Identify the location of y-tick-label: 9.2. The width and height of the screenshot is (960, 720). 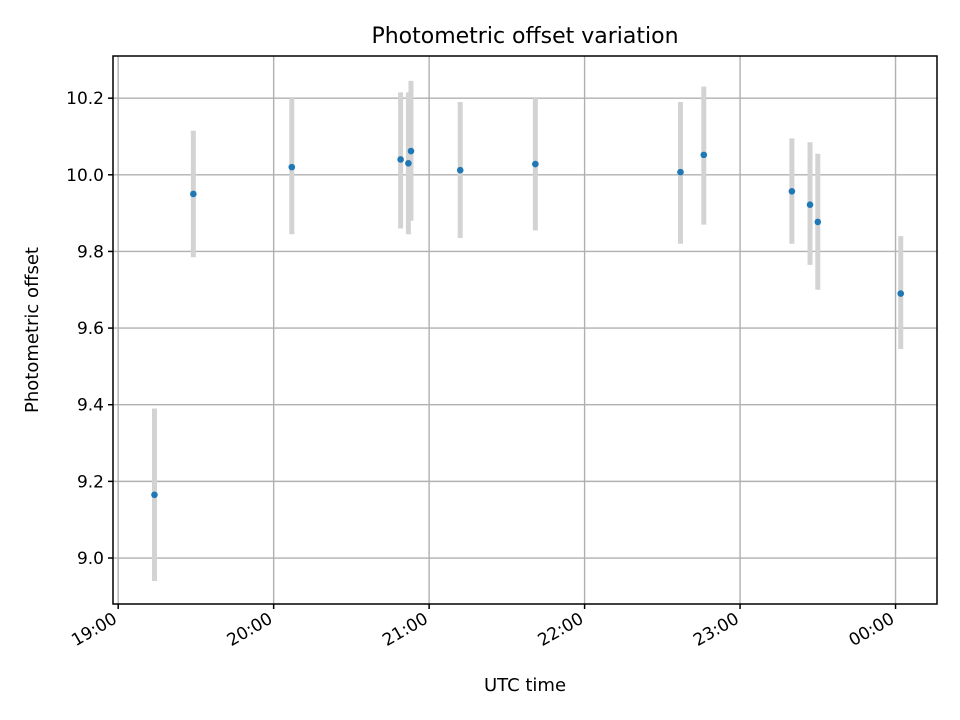
(90, 482).